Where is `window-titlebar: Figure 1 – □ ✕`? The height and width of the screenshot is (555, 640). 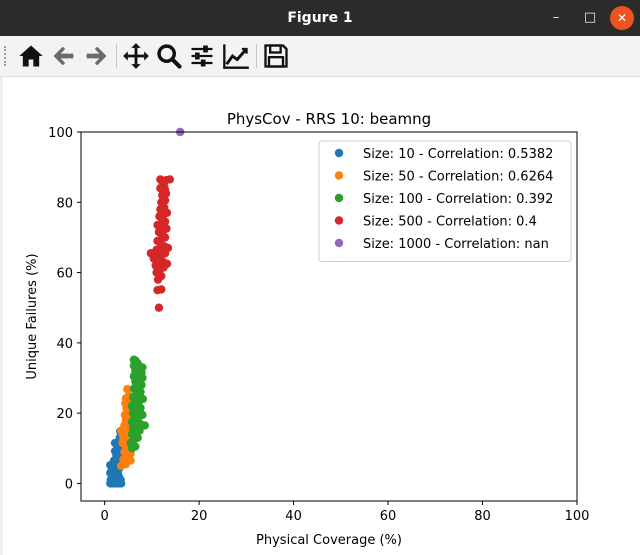 window-titlebar: Figure 1 – □ ✕ is located at coordinates (320, 18).